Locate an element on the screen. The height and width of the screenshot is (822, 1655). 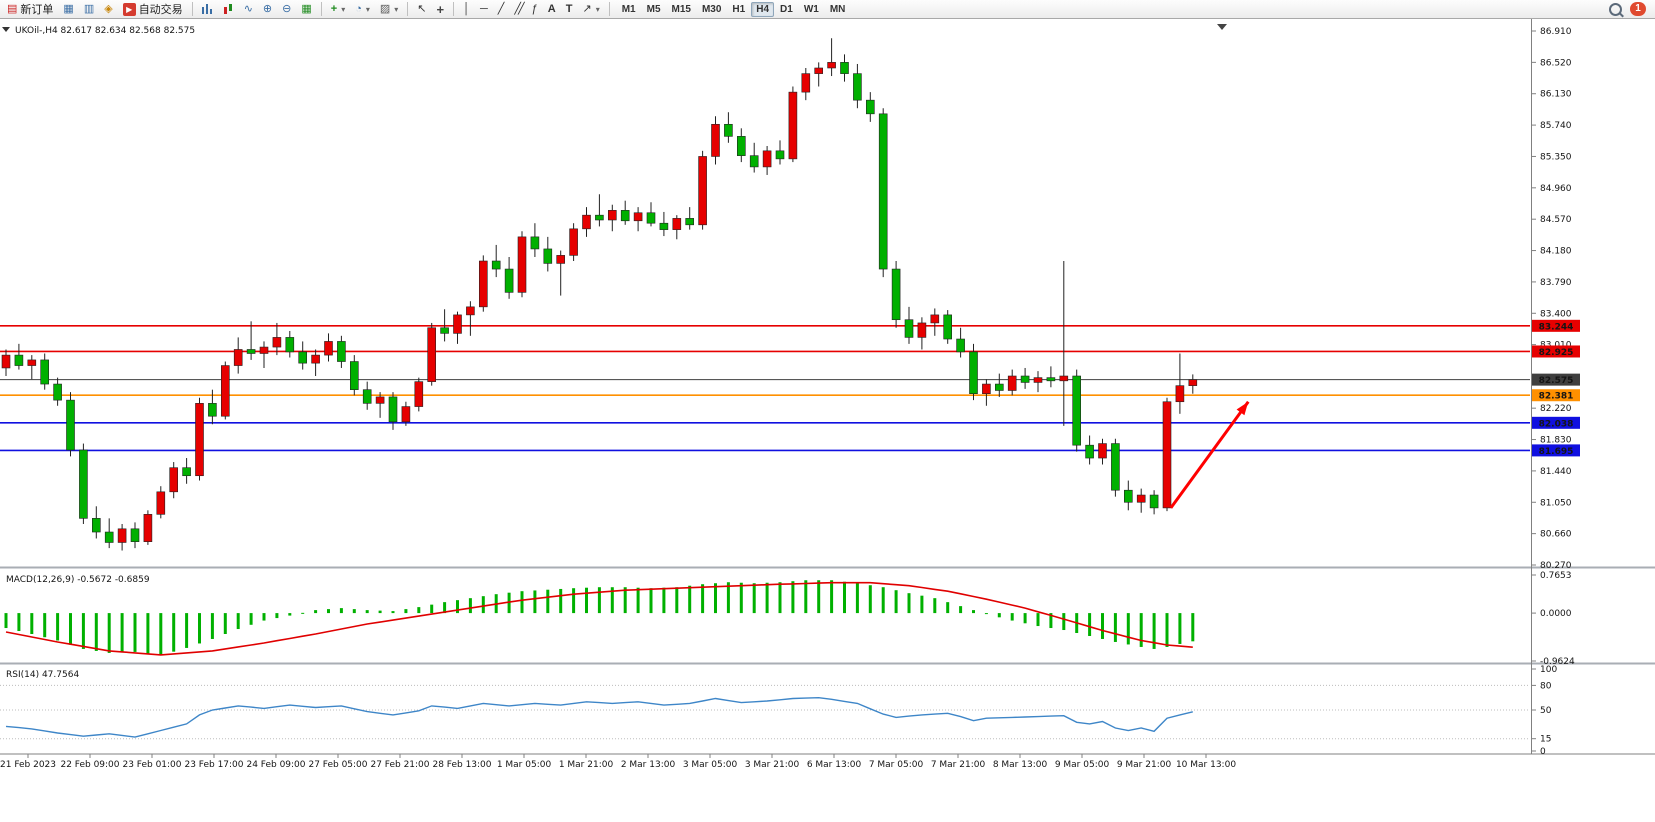
channel-icon: ╱╱ is located at coordinates (519, 8).